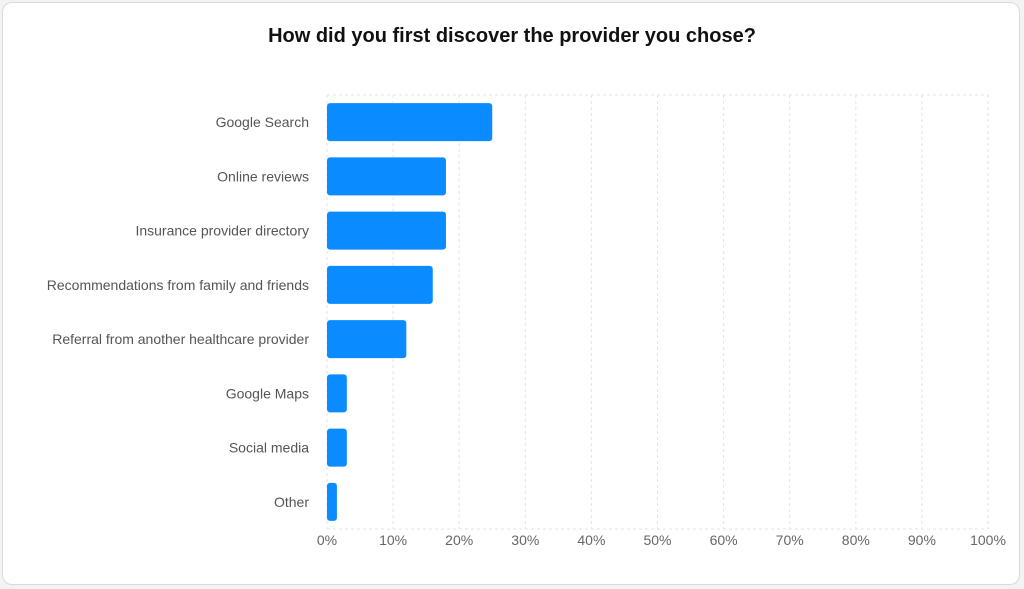  What do you see at coordinates (178, 285) in the screenshot?
I see `category-label: Recommendations from family and friends` at bounding box center [178, 285].